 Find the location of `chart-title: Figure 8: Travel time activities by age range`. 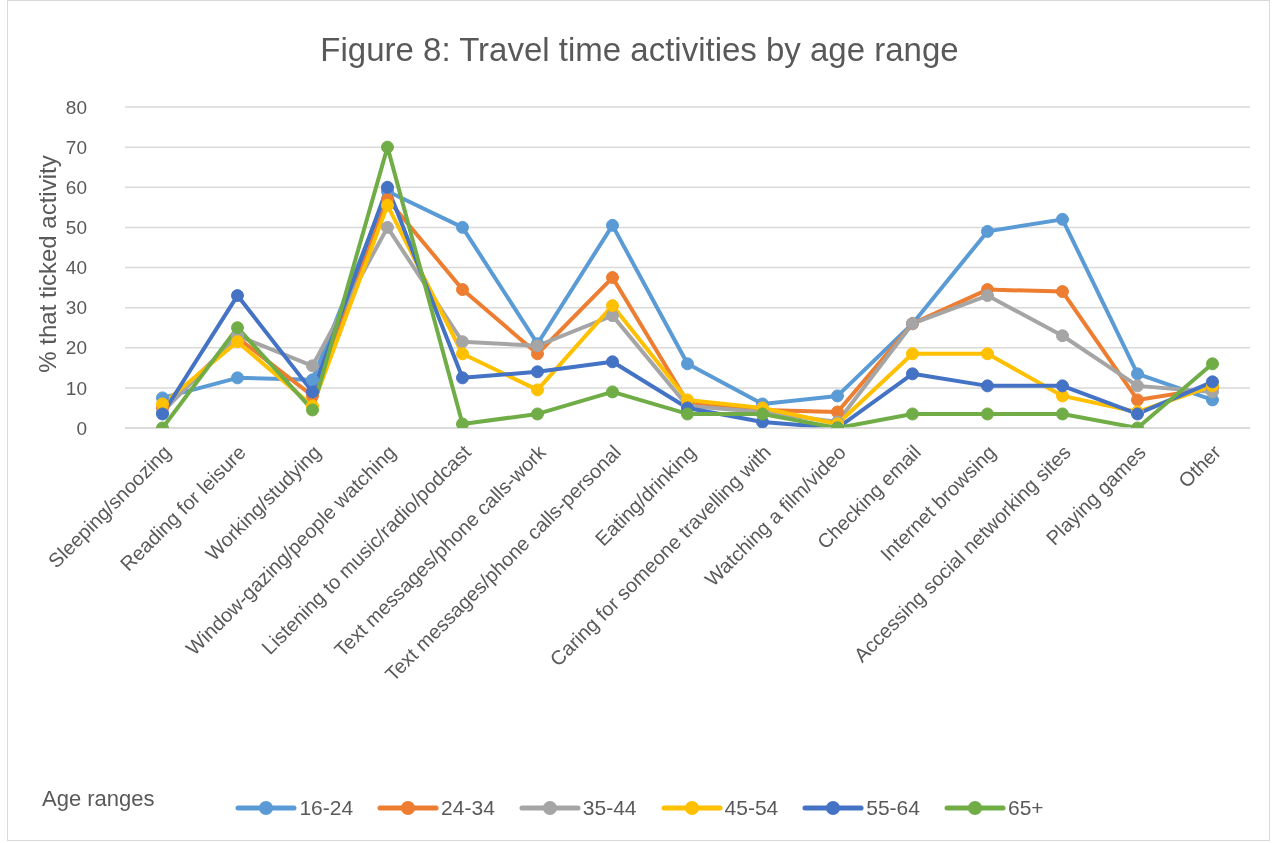

chart-title: Figure 8: Travel time activities by age range is located at coordinates (639, 50).